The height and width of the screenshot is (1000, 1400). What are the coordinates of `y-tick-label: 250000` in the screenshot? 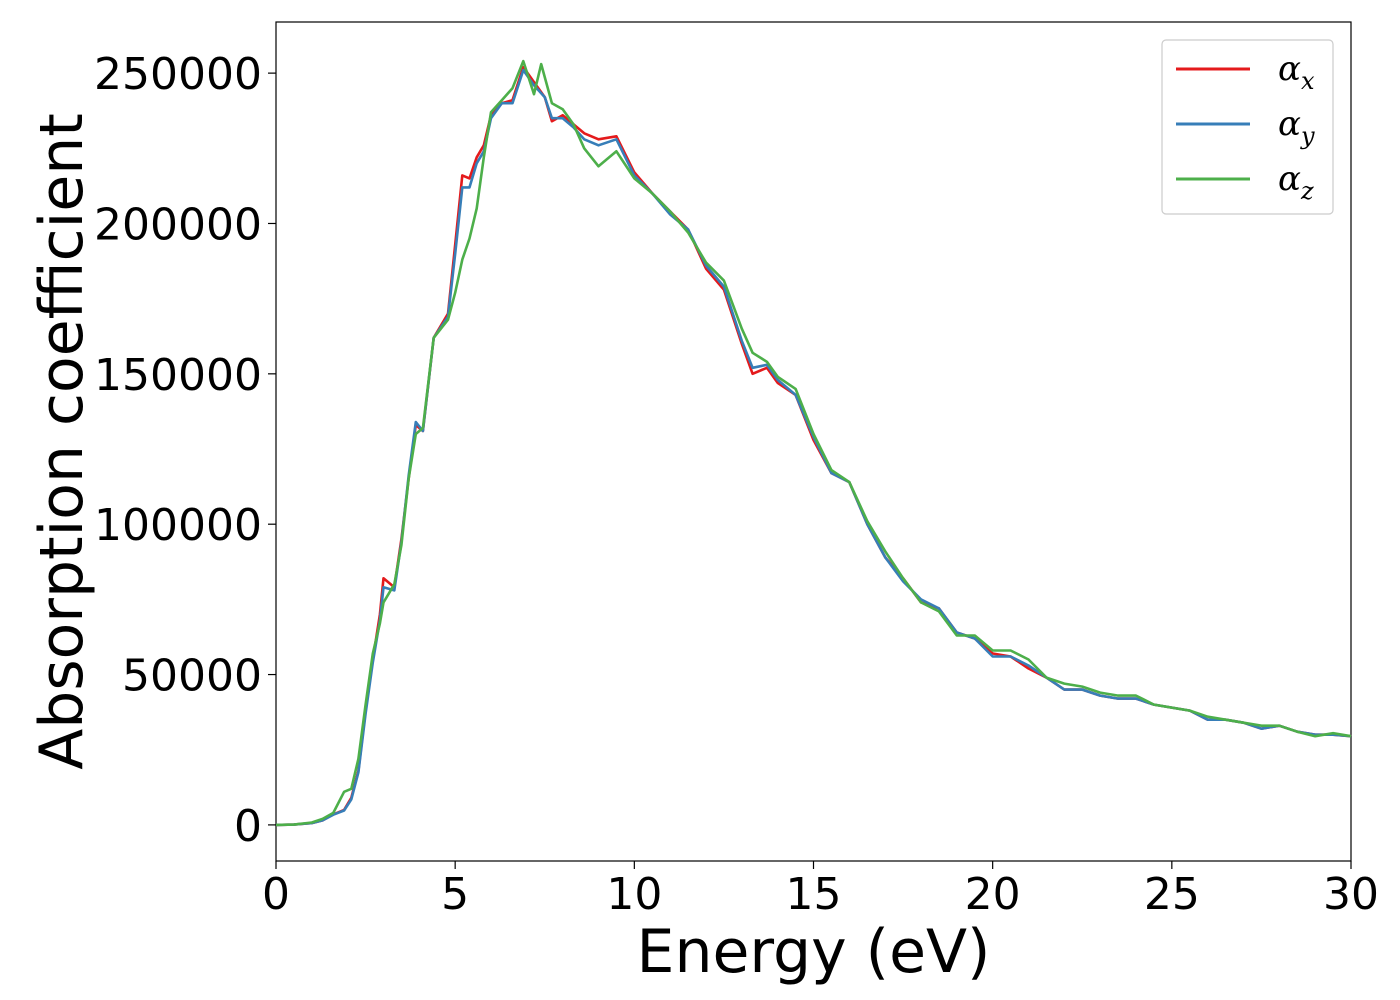 It's located at (178, 74).